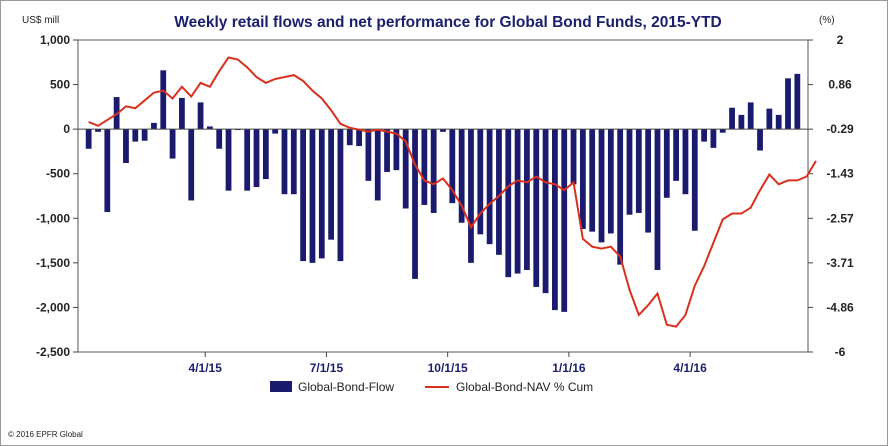 The height and width of the screenshot is (446, 888). I want to click on left-tick-label: -1,000, so click(53, 218).